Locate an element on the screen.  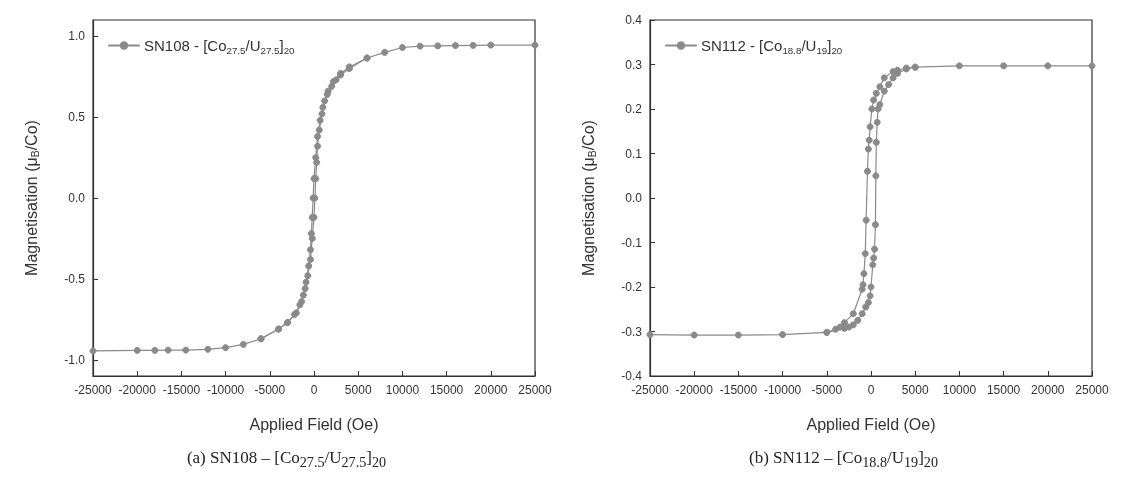
text: (a) SN108 – [Co$_{27.5}$/U$_{27.5}$]$_{20}$ is located at coordinates (286, 460).